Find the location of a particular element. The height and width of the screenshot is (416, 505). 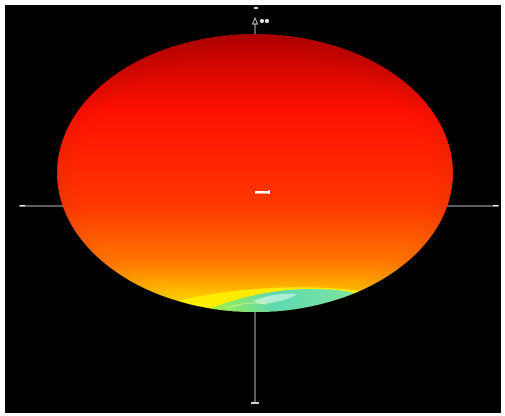

viewer-control-dots-icon is located at coordinates (264, 21).